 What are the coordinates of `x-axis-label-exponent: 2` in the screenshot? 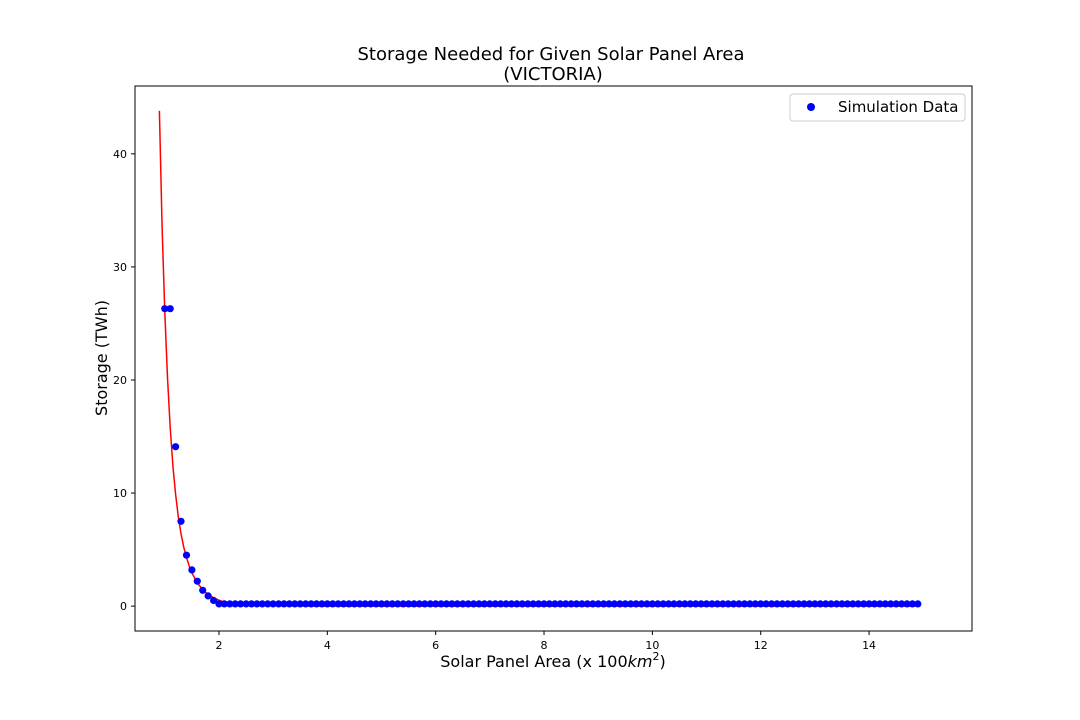 It's located at (655, 656).